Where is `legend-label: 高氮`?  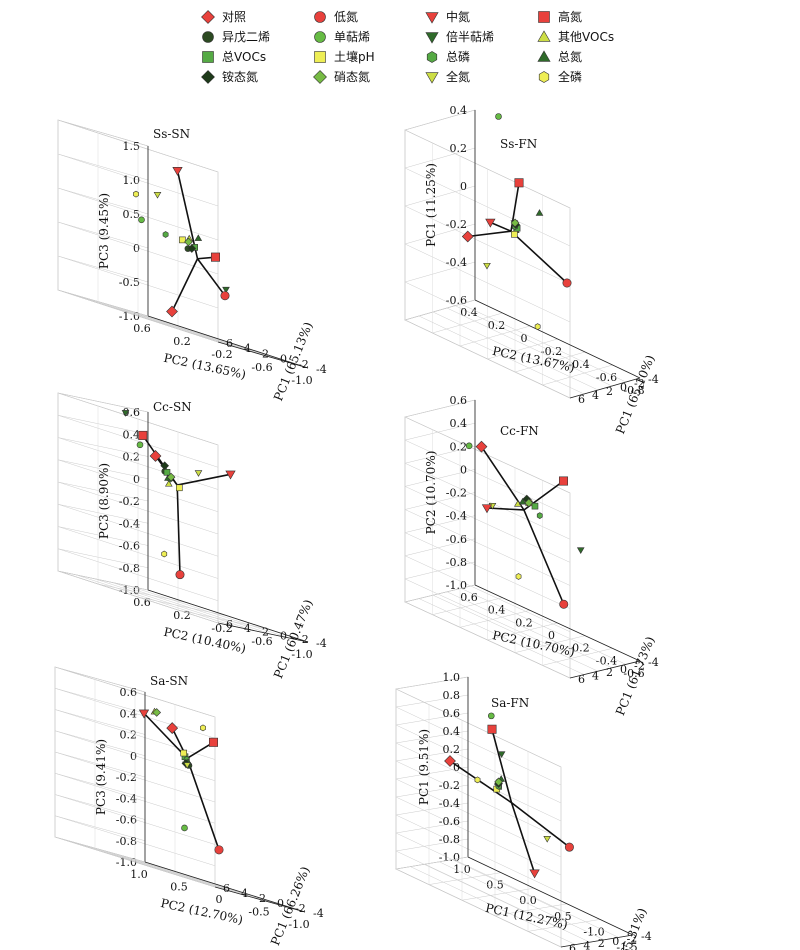 legend-label: 高氮 is located at coordinates (570, 17).